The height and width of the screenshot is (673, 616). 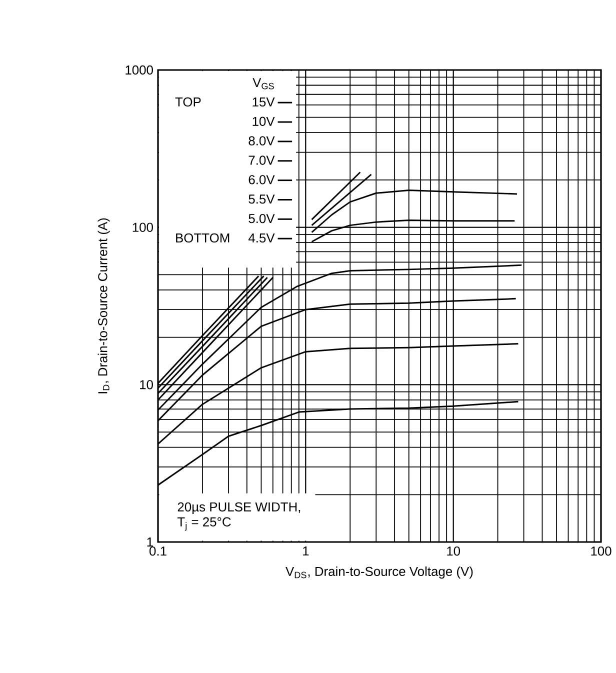 I want to click on x-tick-label: 100, so click(x=601, y=551).